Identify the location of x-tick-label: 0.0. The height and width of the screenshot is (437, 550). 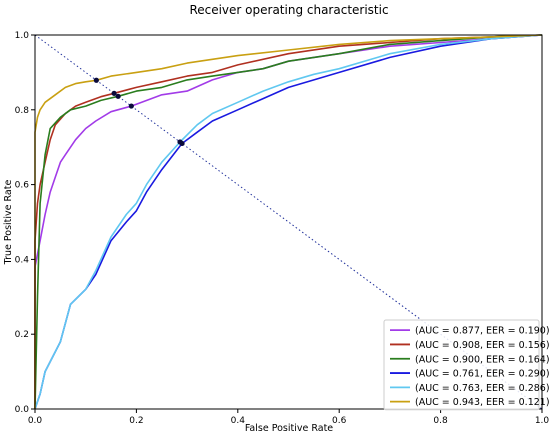
(35, 421).